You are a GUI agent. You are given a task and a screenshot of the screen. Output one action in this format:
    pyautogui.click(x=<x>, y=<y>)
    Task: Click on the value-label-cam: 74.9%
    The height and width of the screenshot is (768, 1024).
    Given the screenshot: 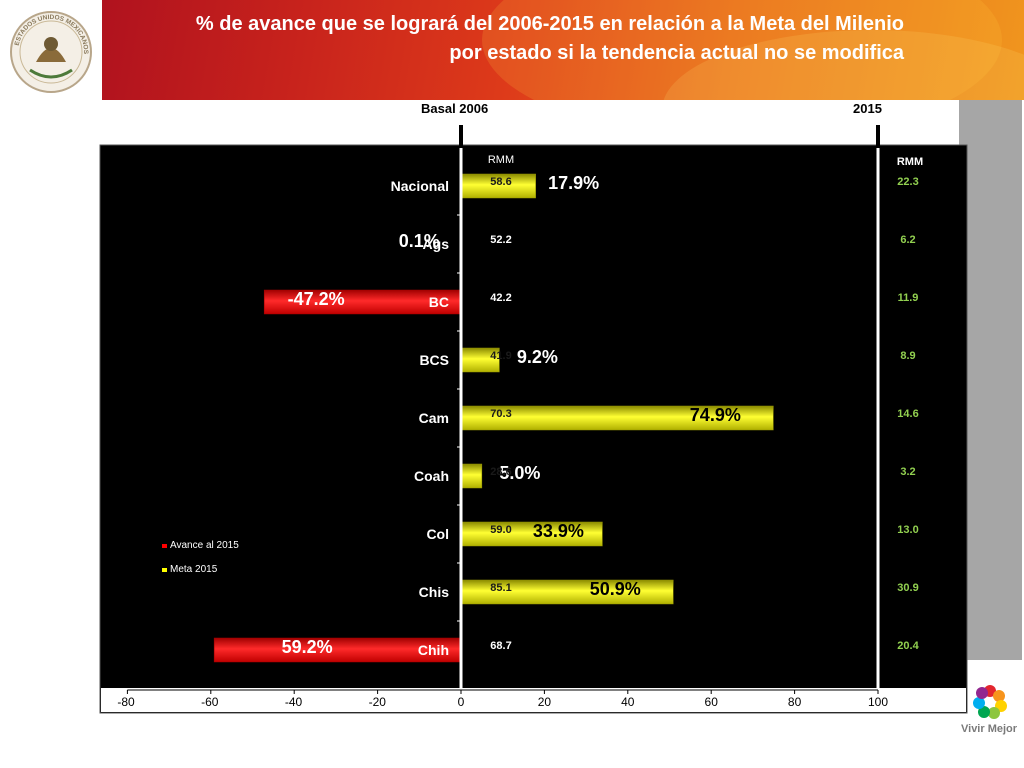 What is the action you would take?
    pyautogui.click(x=715, y=415)
    